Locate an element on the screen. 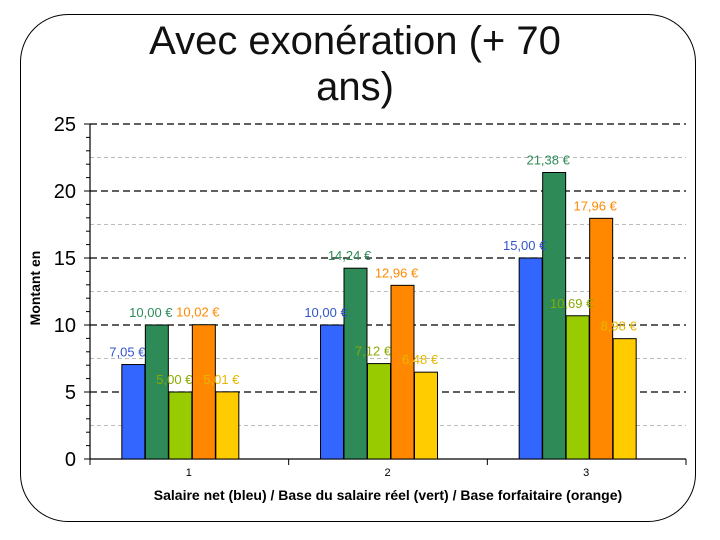 The image size is (720, 540). x-tick-label: 1 is located at coordinates (189, 473).